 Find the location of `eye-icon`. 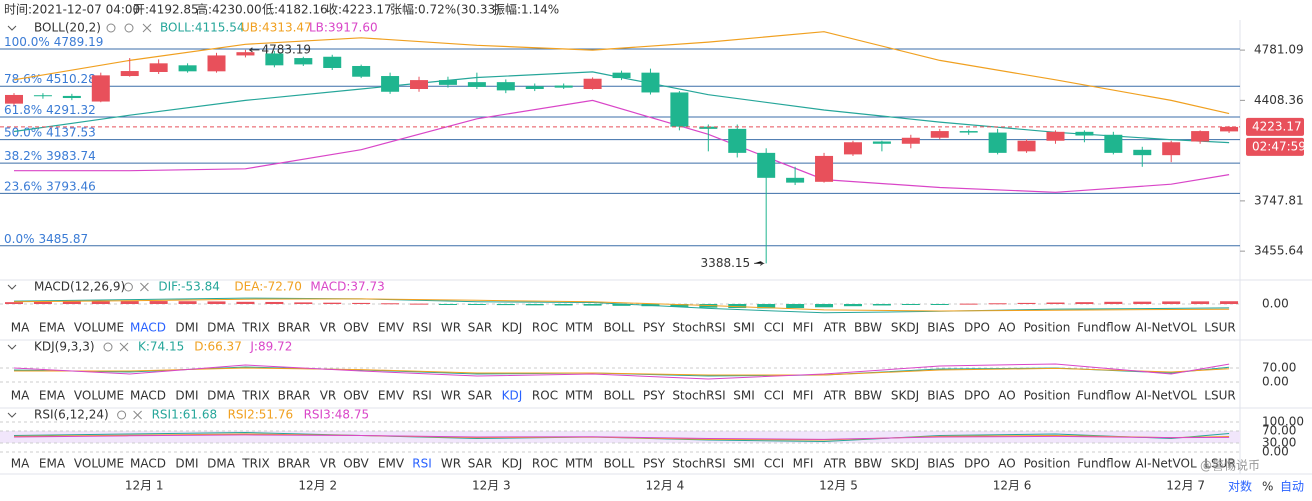

eye-icon is located at coordinates (111, 28).